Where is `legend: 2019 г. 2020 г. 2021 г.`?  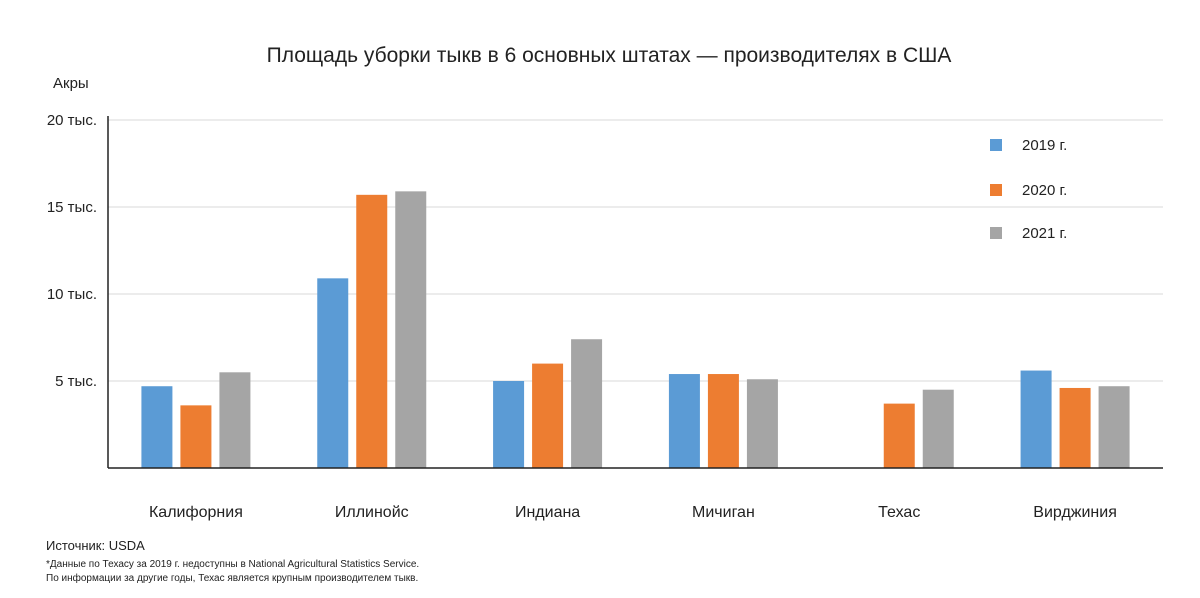
legend: 2019 г. 2020 г. 2021 г. is located at coordinates (1028, 189).